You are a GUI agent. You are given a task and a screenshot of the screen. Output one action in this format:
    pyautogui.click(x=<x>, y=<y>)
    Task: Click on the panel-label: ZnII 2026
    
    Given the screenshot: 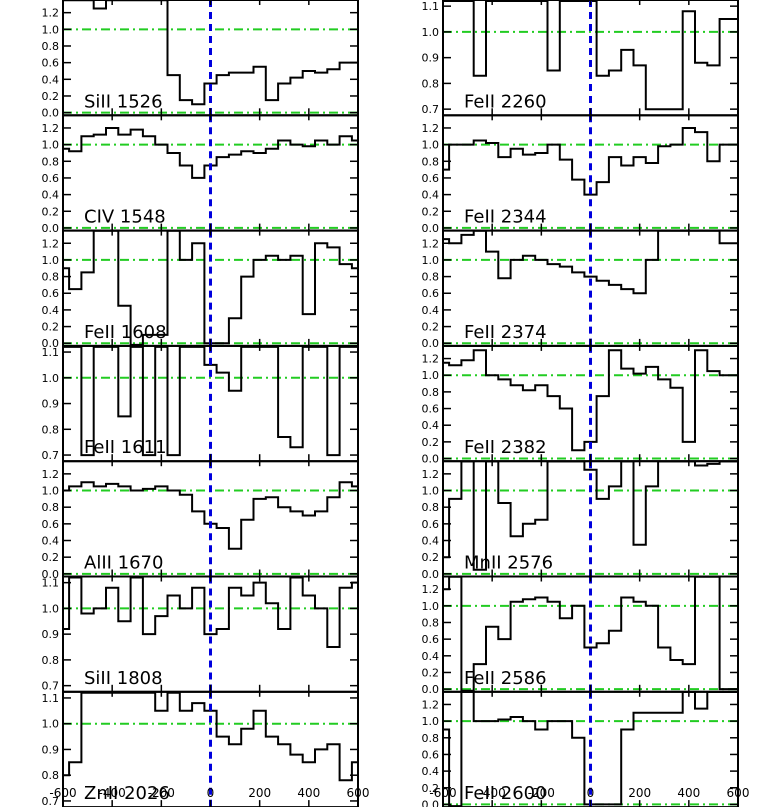 What is the action you would take?
    pyautogui.click(x=127, y=793)
    